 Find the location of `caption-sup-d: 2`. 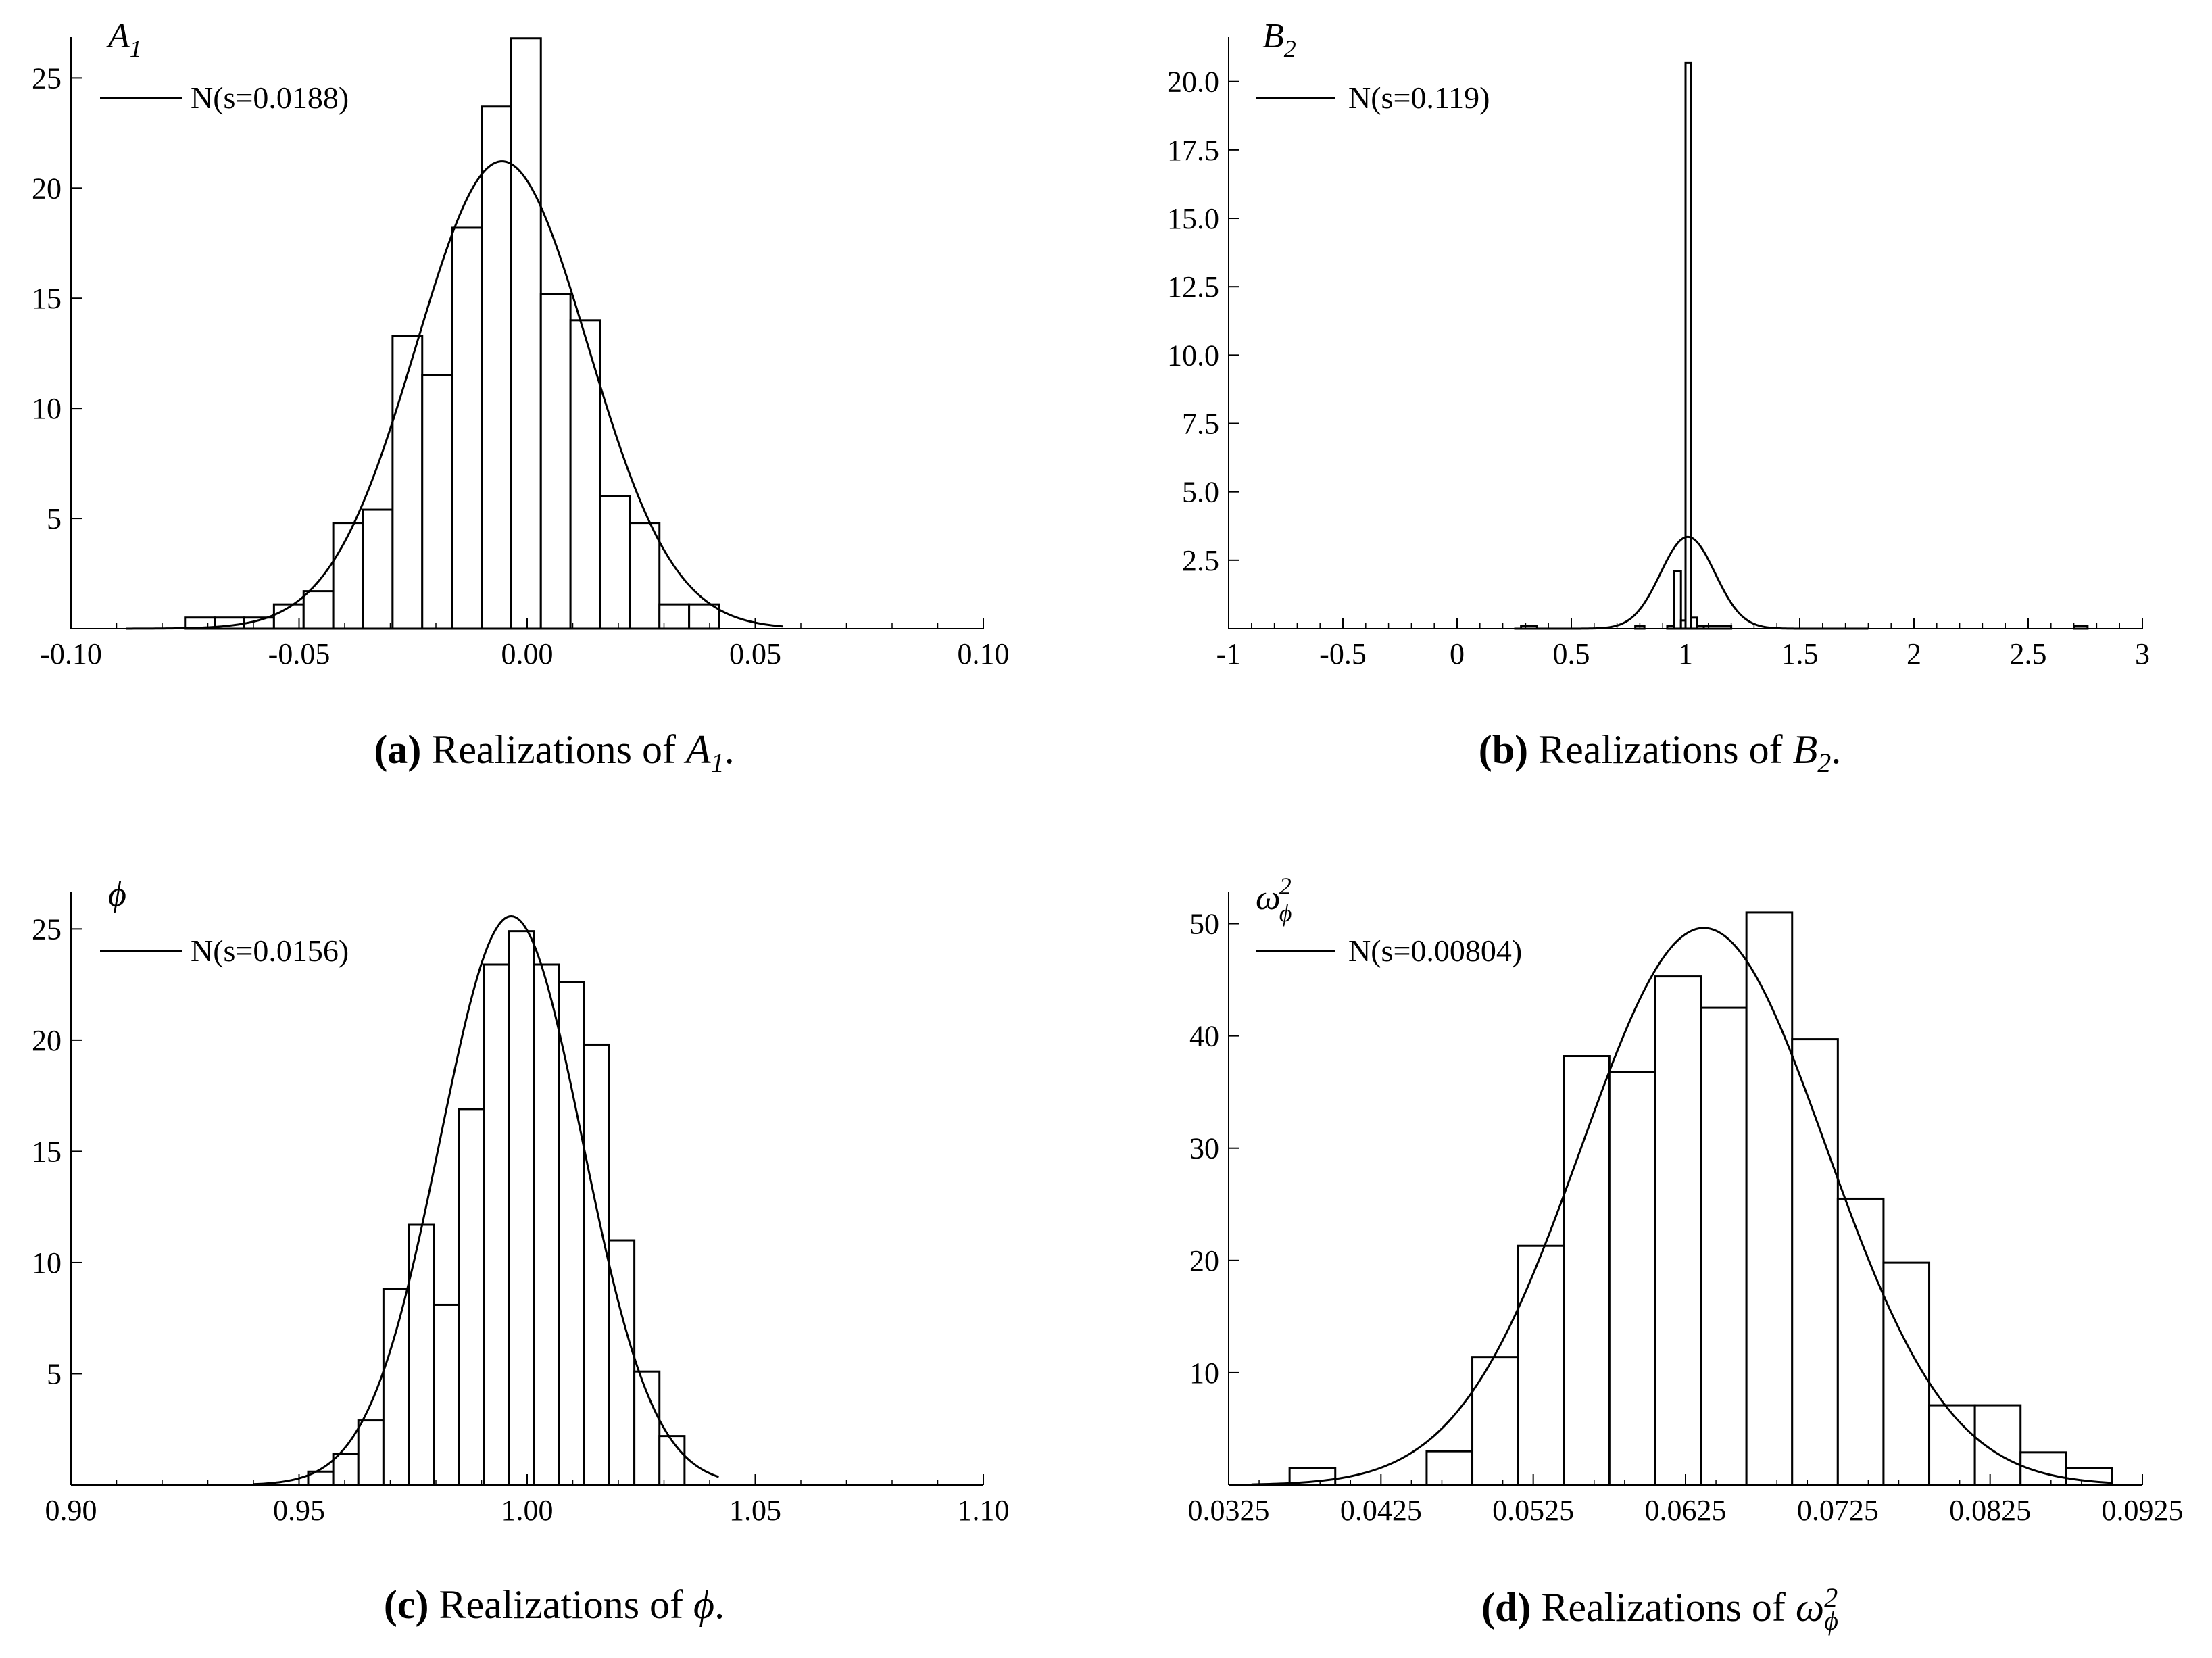

caption-sup-d: 2 is located at coordinates (1831, 1597).